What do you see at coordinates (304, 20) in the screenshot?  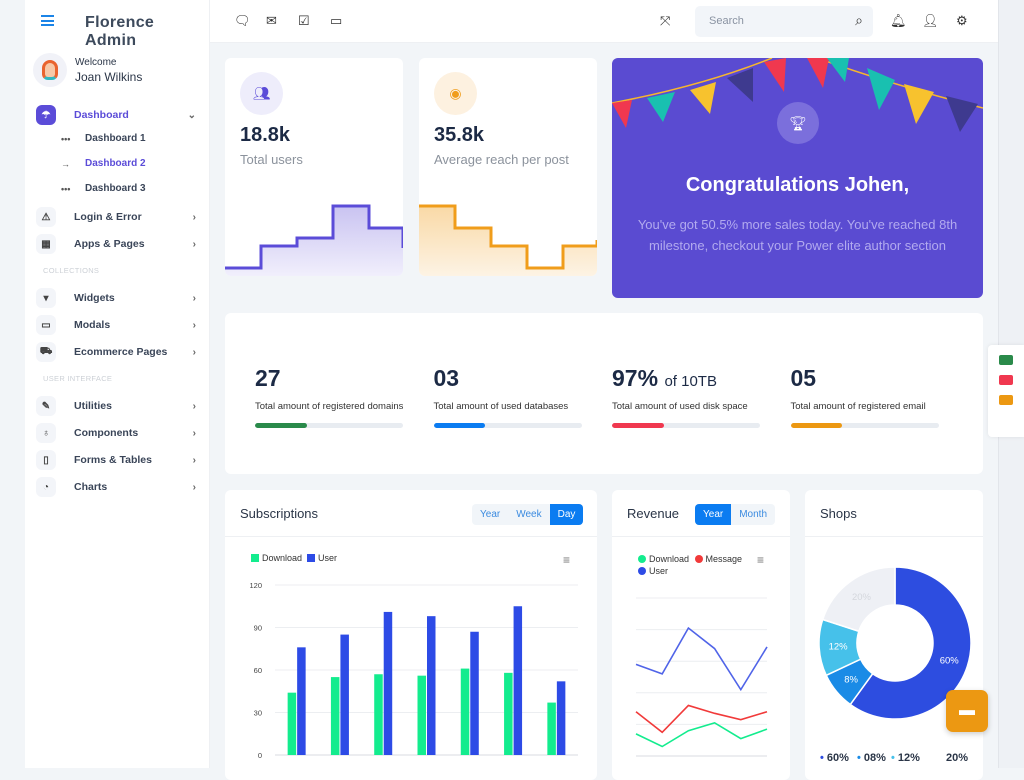 I see `checkbox-icon: ☑` at bounding box center [304, 20].